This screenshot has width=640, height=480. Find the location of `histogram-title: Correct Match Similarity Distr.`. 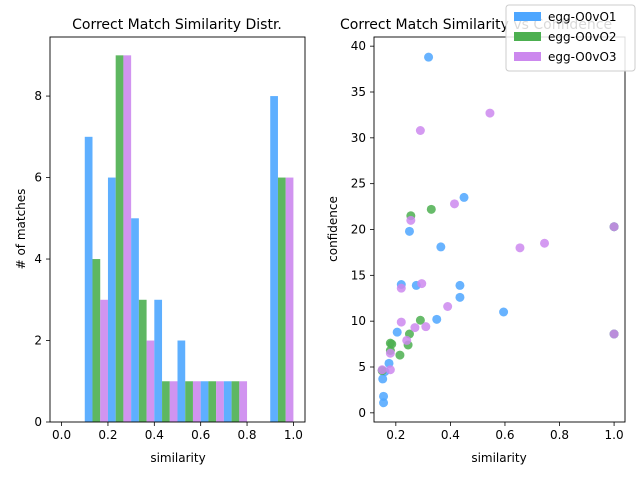

histogram-title: Correct Match Similarity Distr. is located at coordinates (177, 25).